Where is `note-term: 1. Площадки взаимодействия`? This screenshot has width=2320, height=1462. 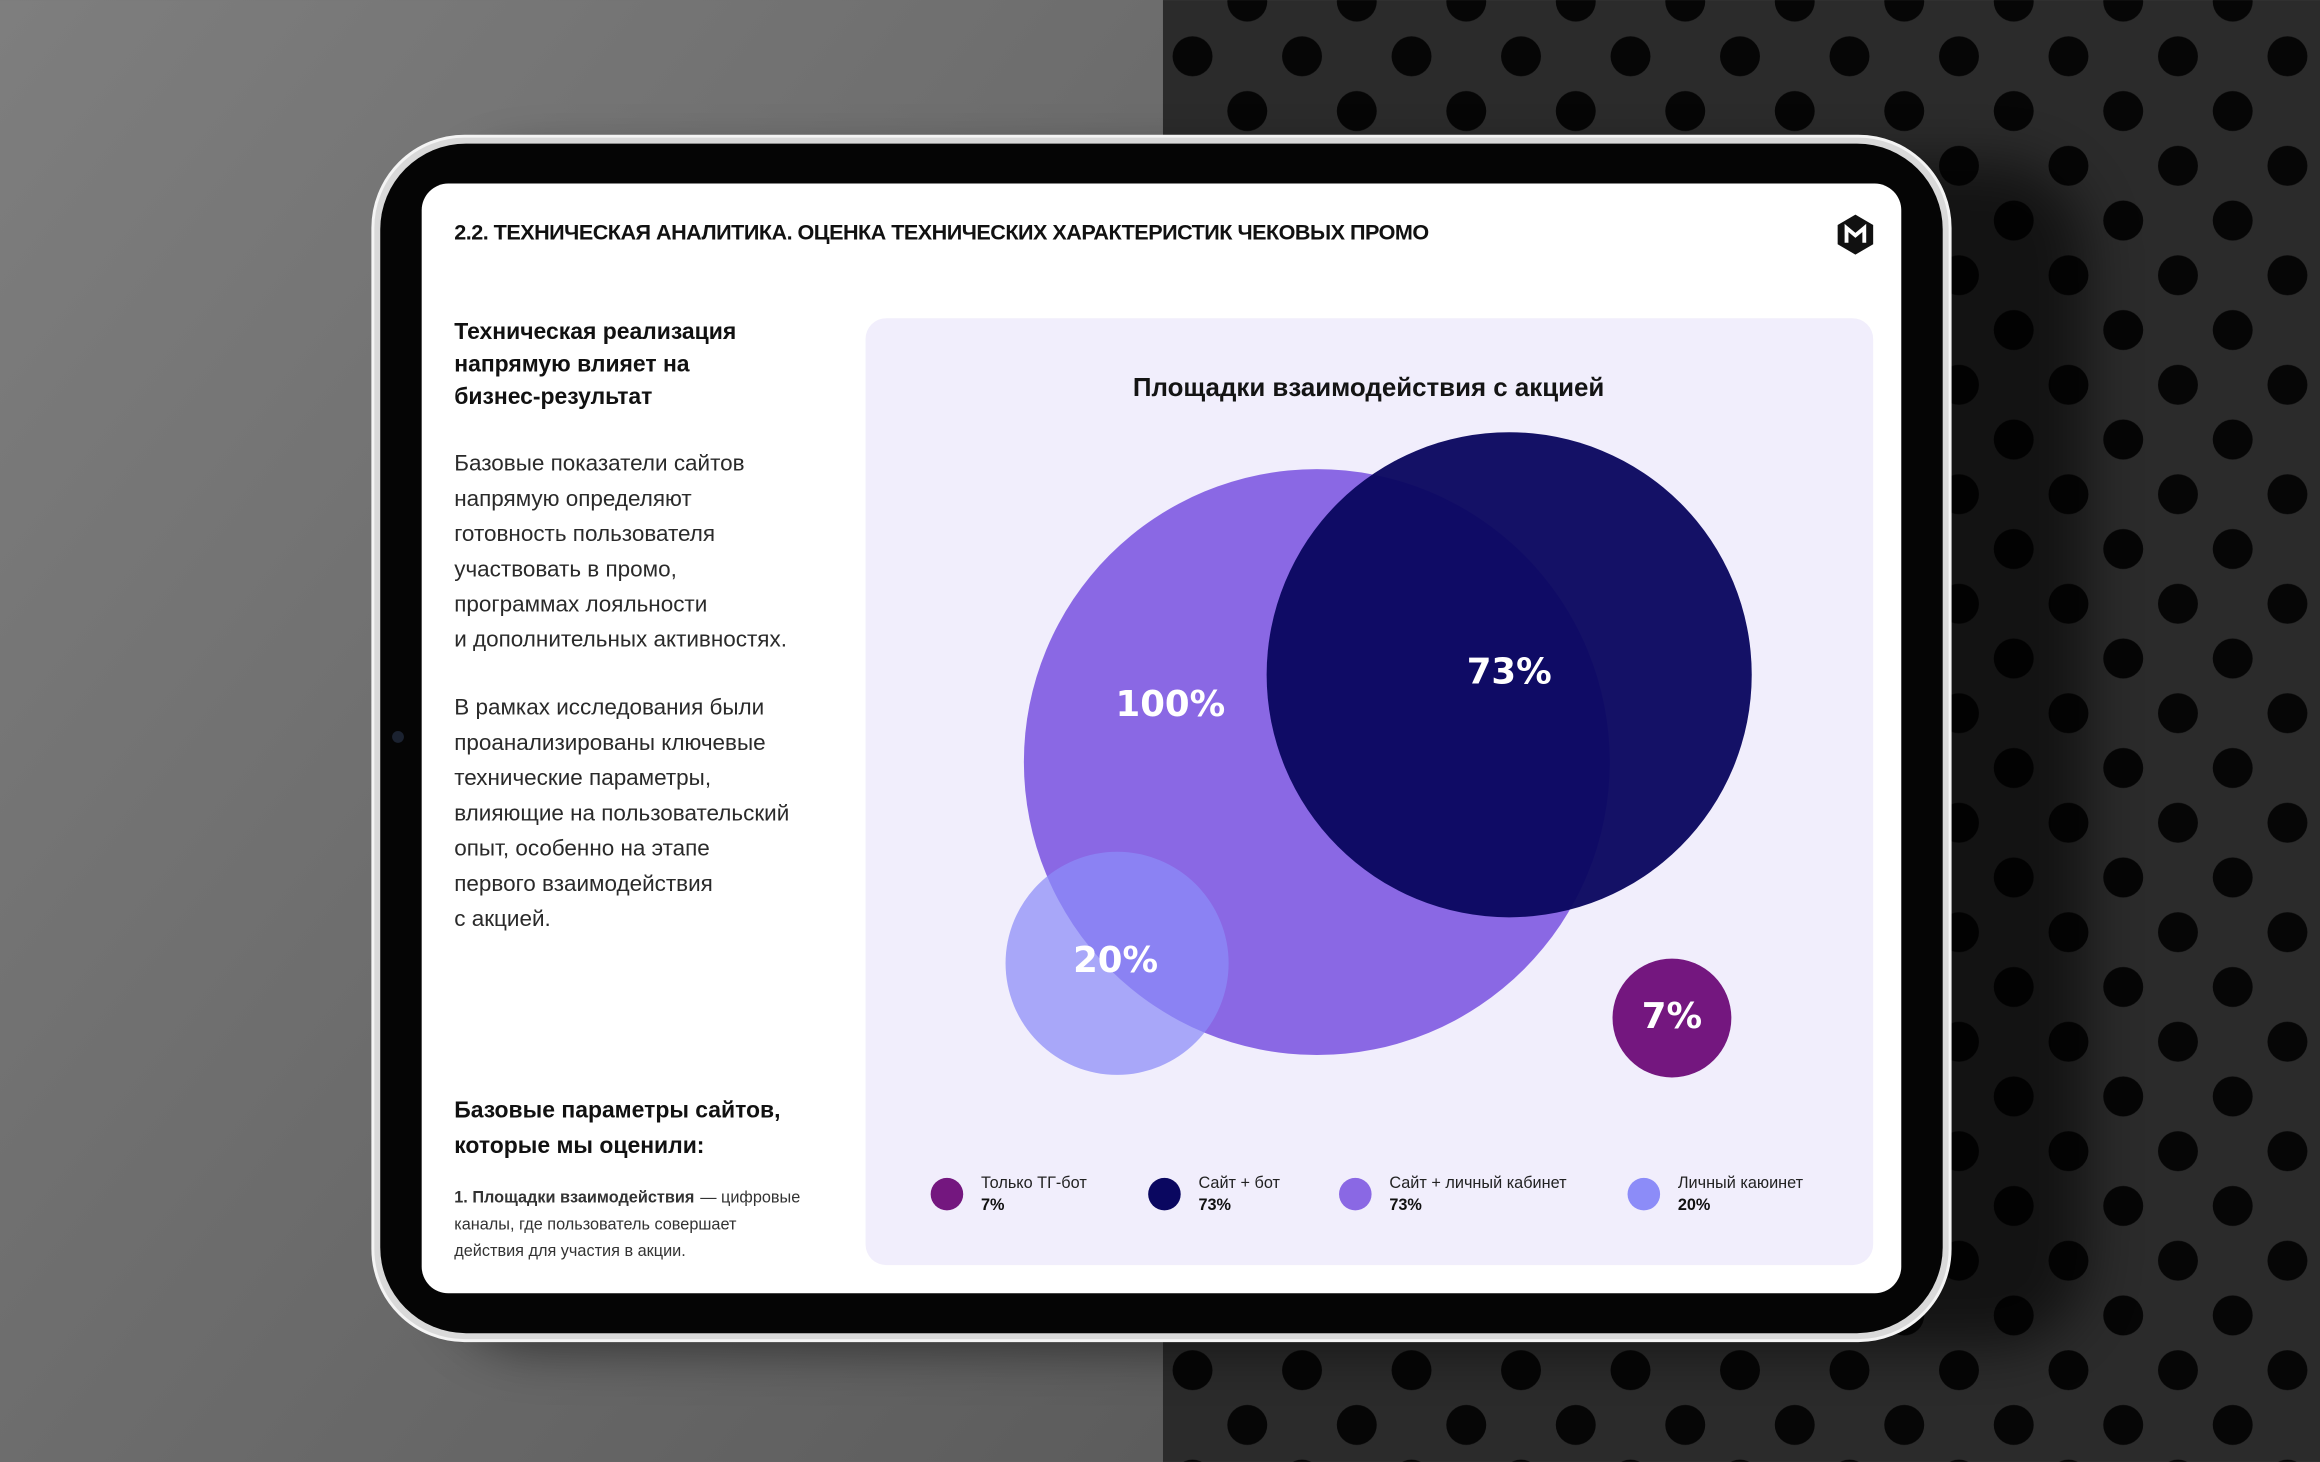 note-term: 1. Площадки взаимодействия is located at coordinates (574, 1198).